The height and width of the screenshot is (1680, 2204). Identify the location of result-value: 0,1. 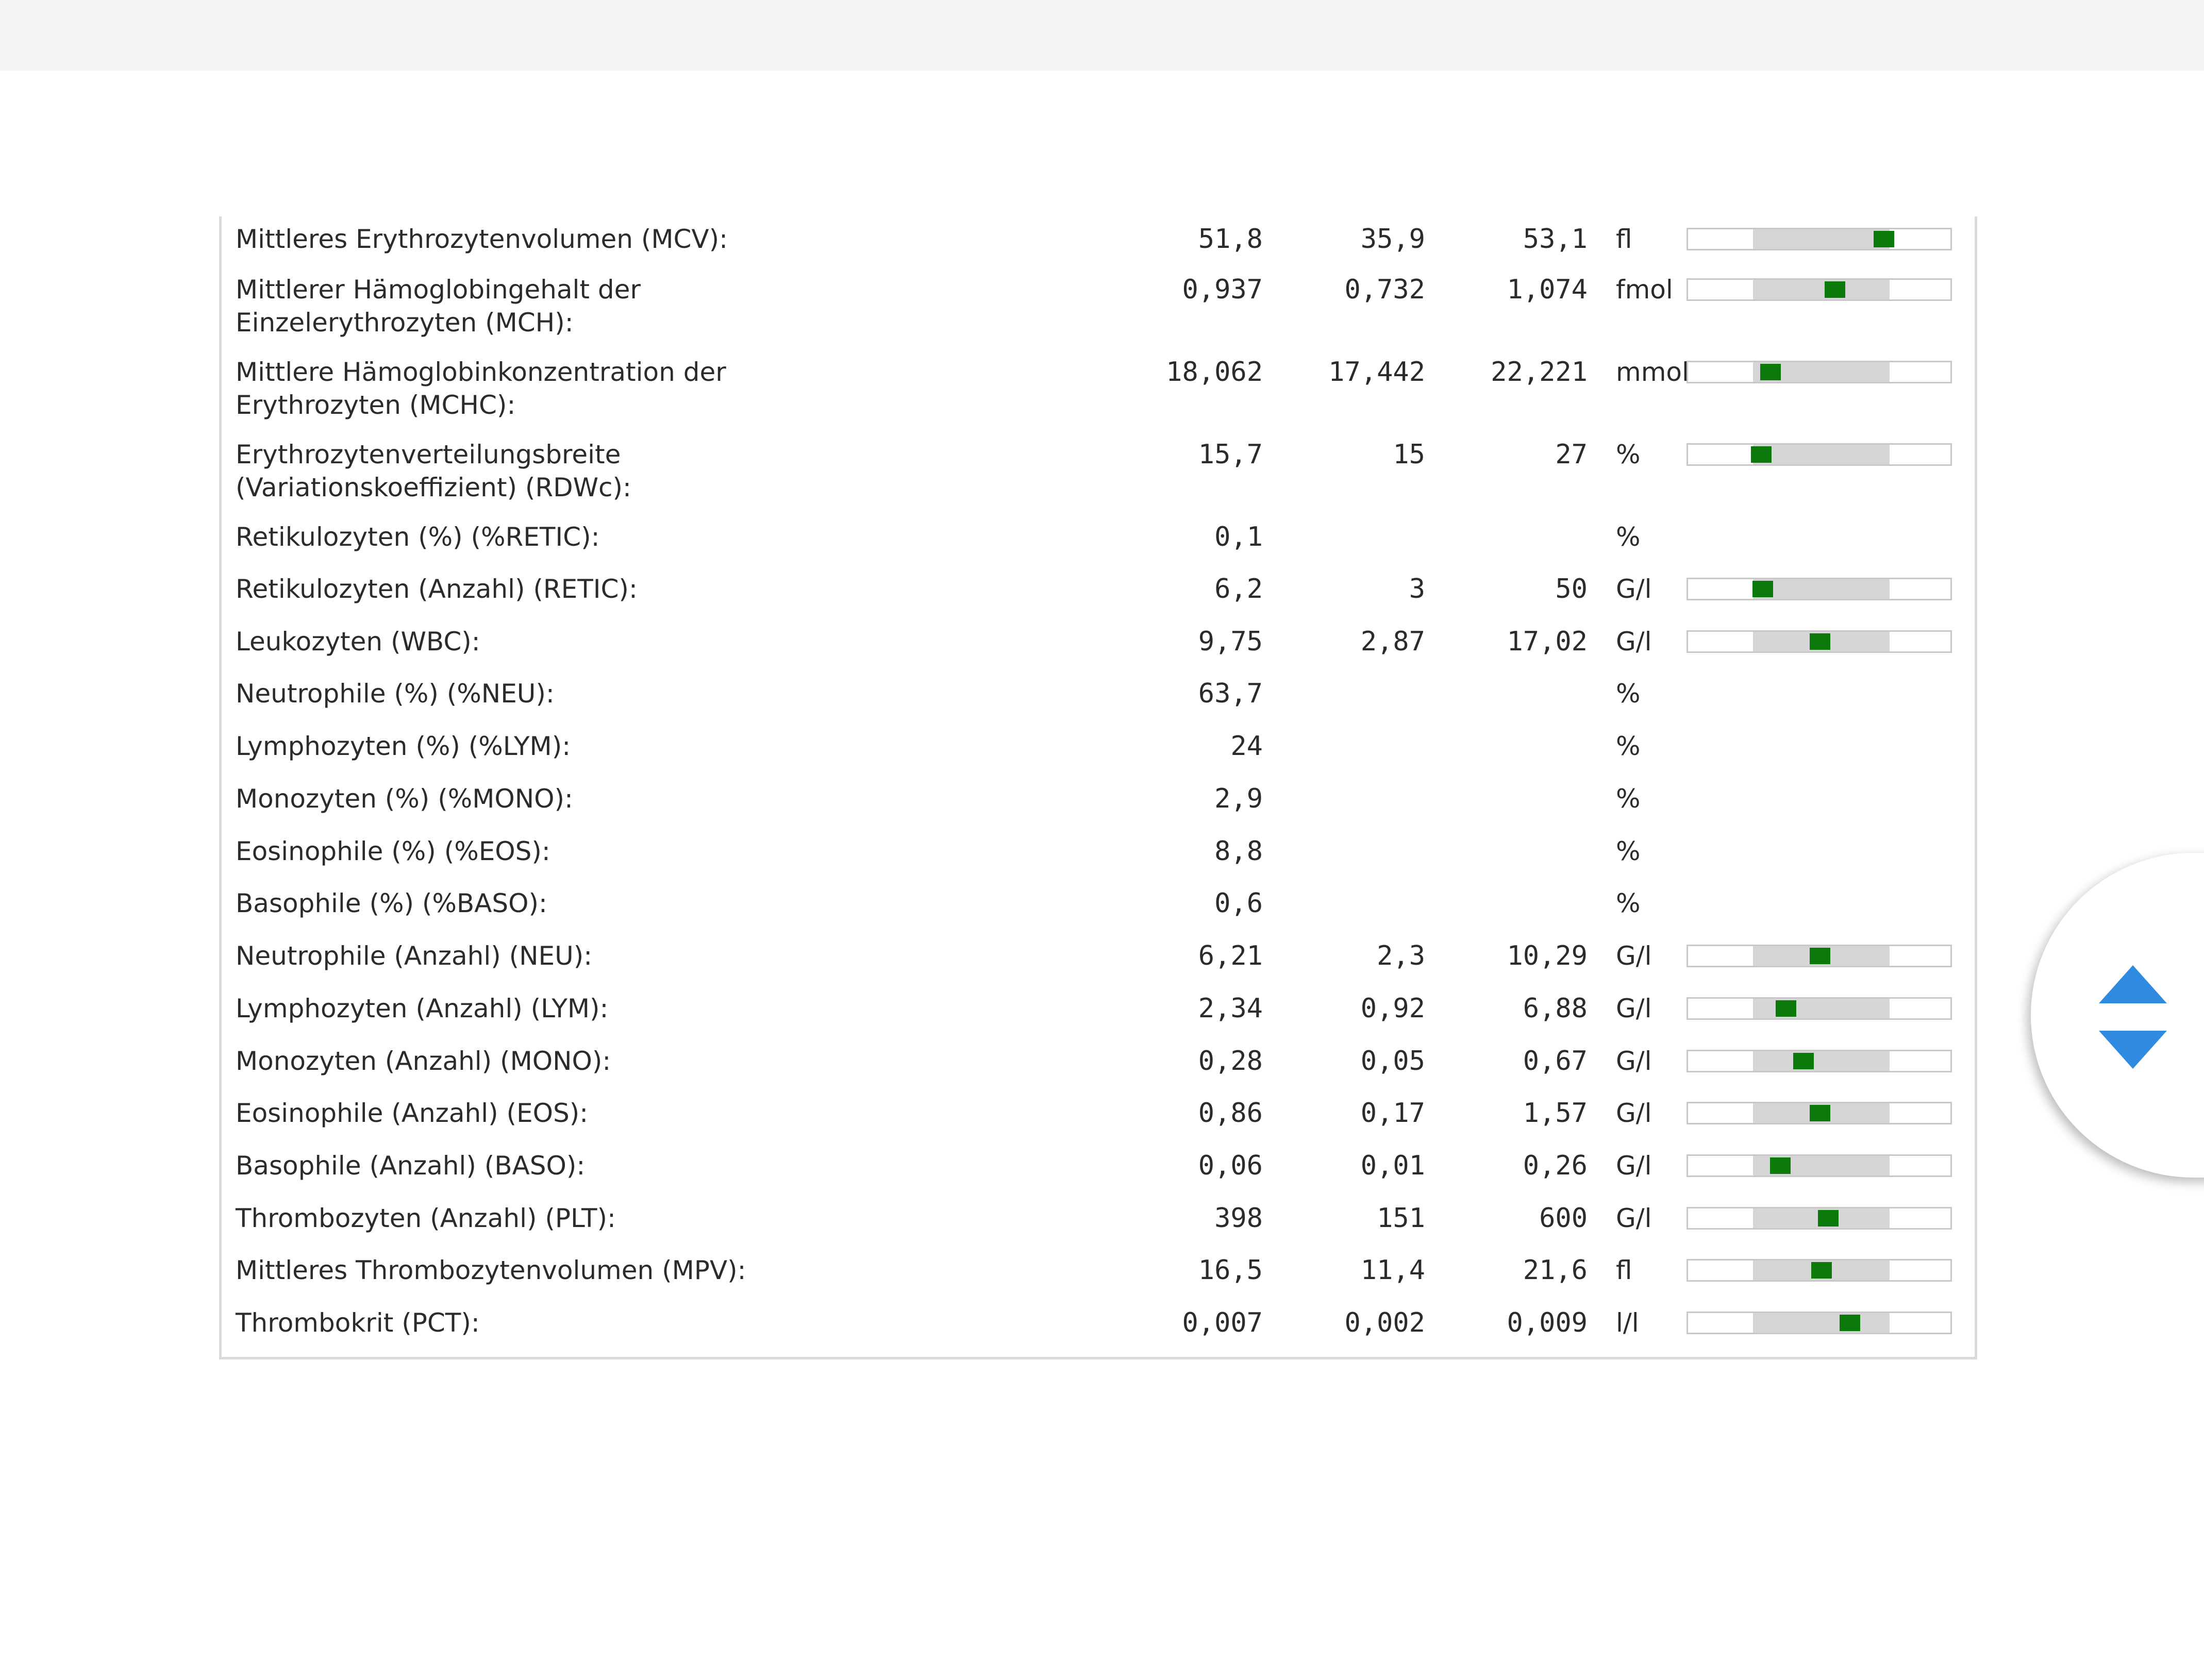
(1238, 537).